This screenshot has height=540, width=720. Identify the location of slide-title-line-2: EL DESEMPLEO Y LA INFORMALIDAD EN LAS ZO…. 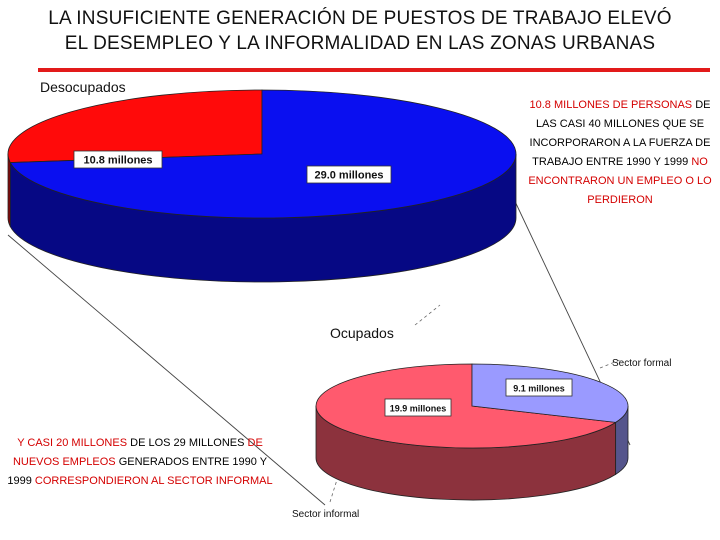
(360, 43).